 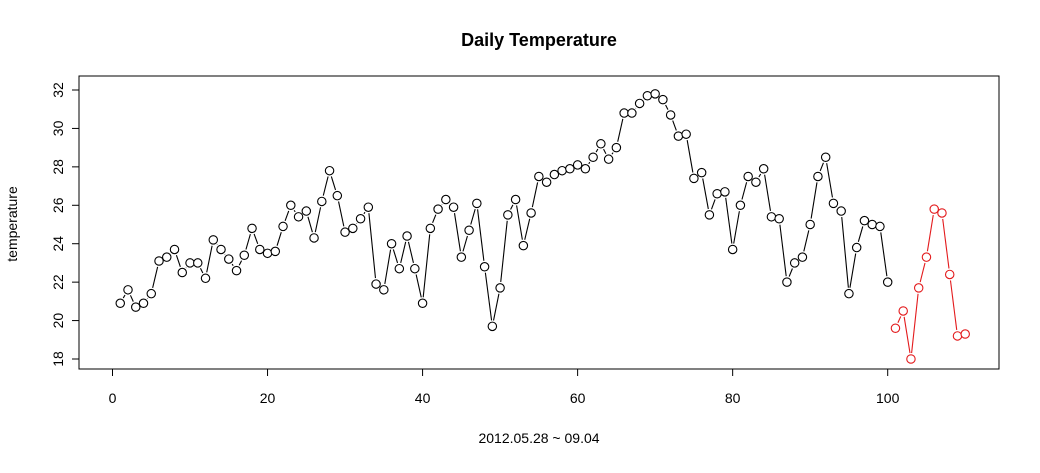 What do you see at coordinates (58, 167) in the screenshot?
I see `y-tick-label: 28` at bounding box center [58, 167].